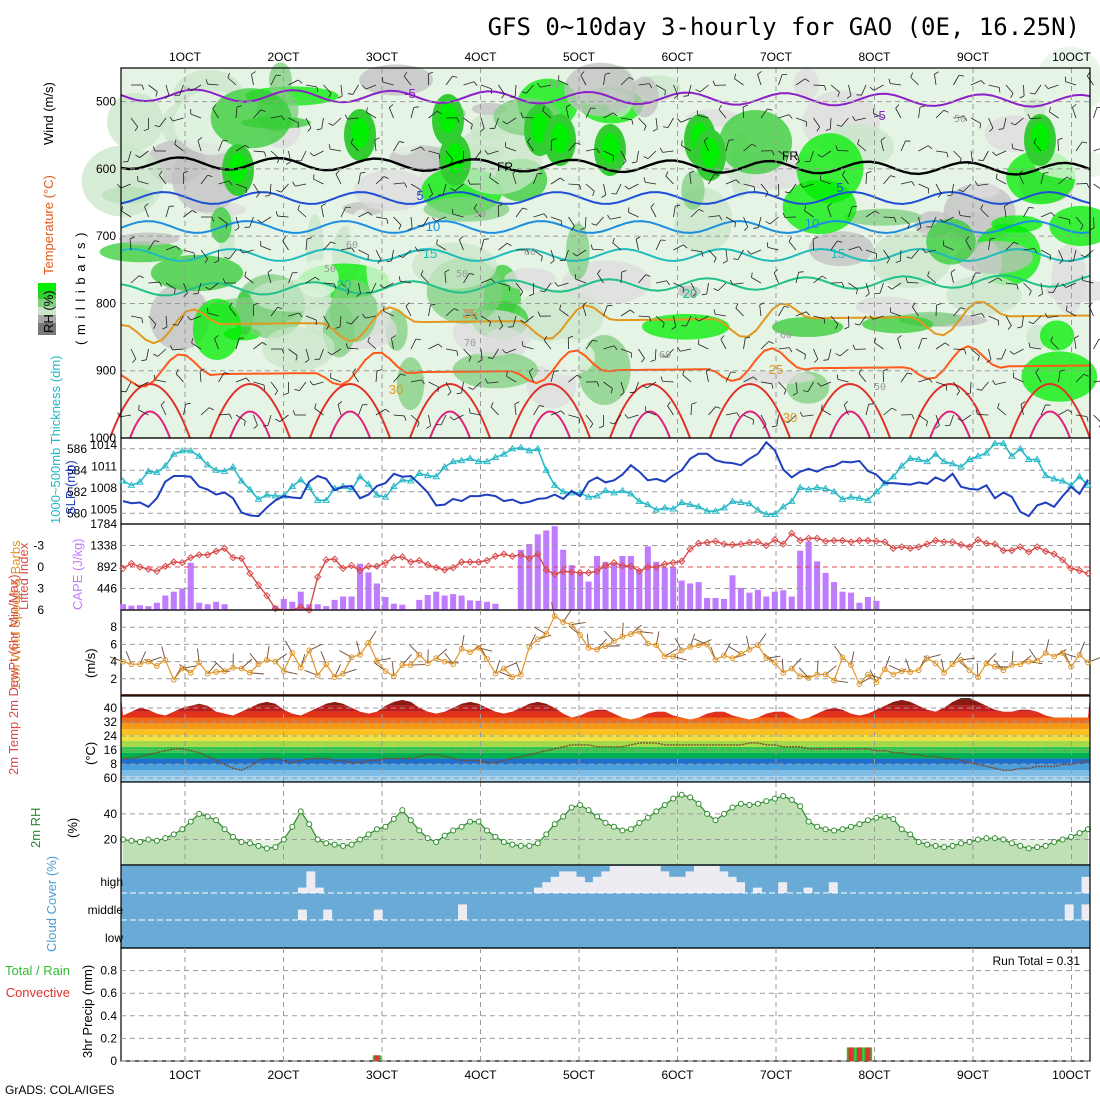  I want to click on freezing-level-label: FR, so click(505, 167).